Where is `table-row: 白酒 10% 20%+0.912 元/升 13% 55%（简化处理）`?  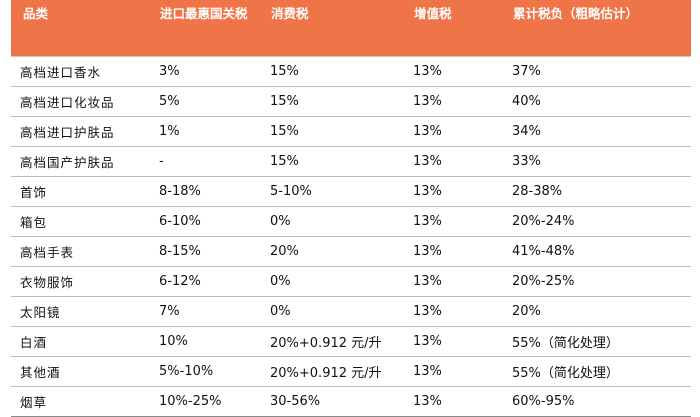
table-row: 白酒 10% 20%+0.912 元/升 13% 55%（简化处理） is located at coordinates (351, 341).